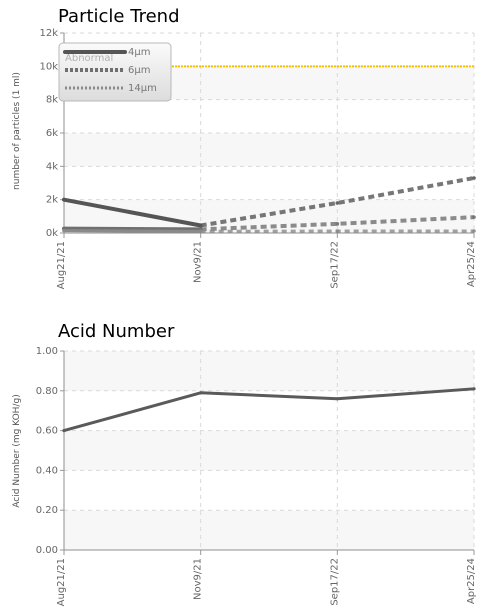 Image resolution: width=487 pixels, height=613 pixels. Describe the element at coordinates (47, 451) in the screenshot. I see `acid-number-y-labels: 0.00 0.20 0.40 0.60 0.80 1.00` at that location.